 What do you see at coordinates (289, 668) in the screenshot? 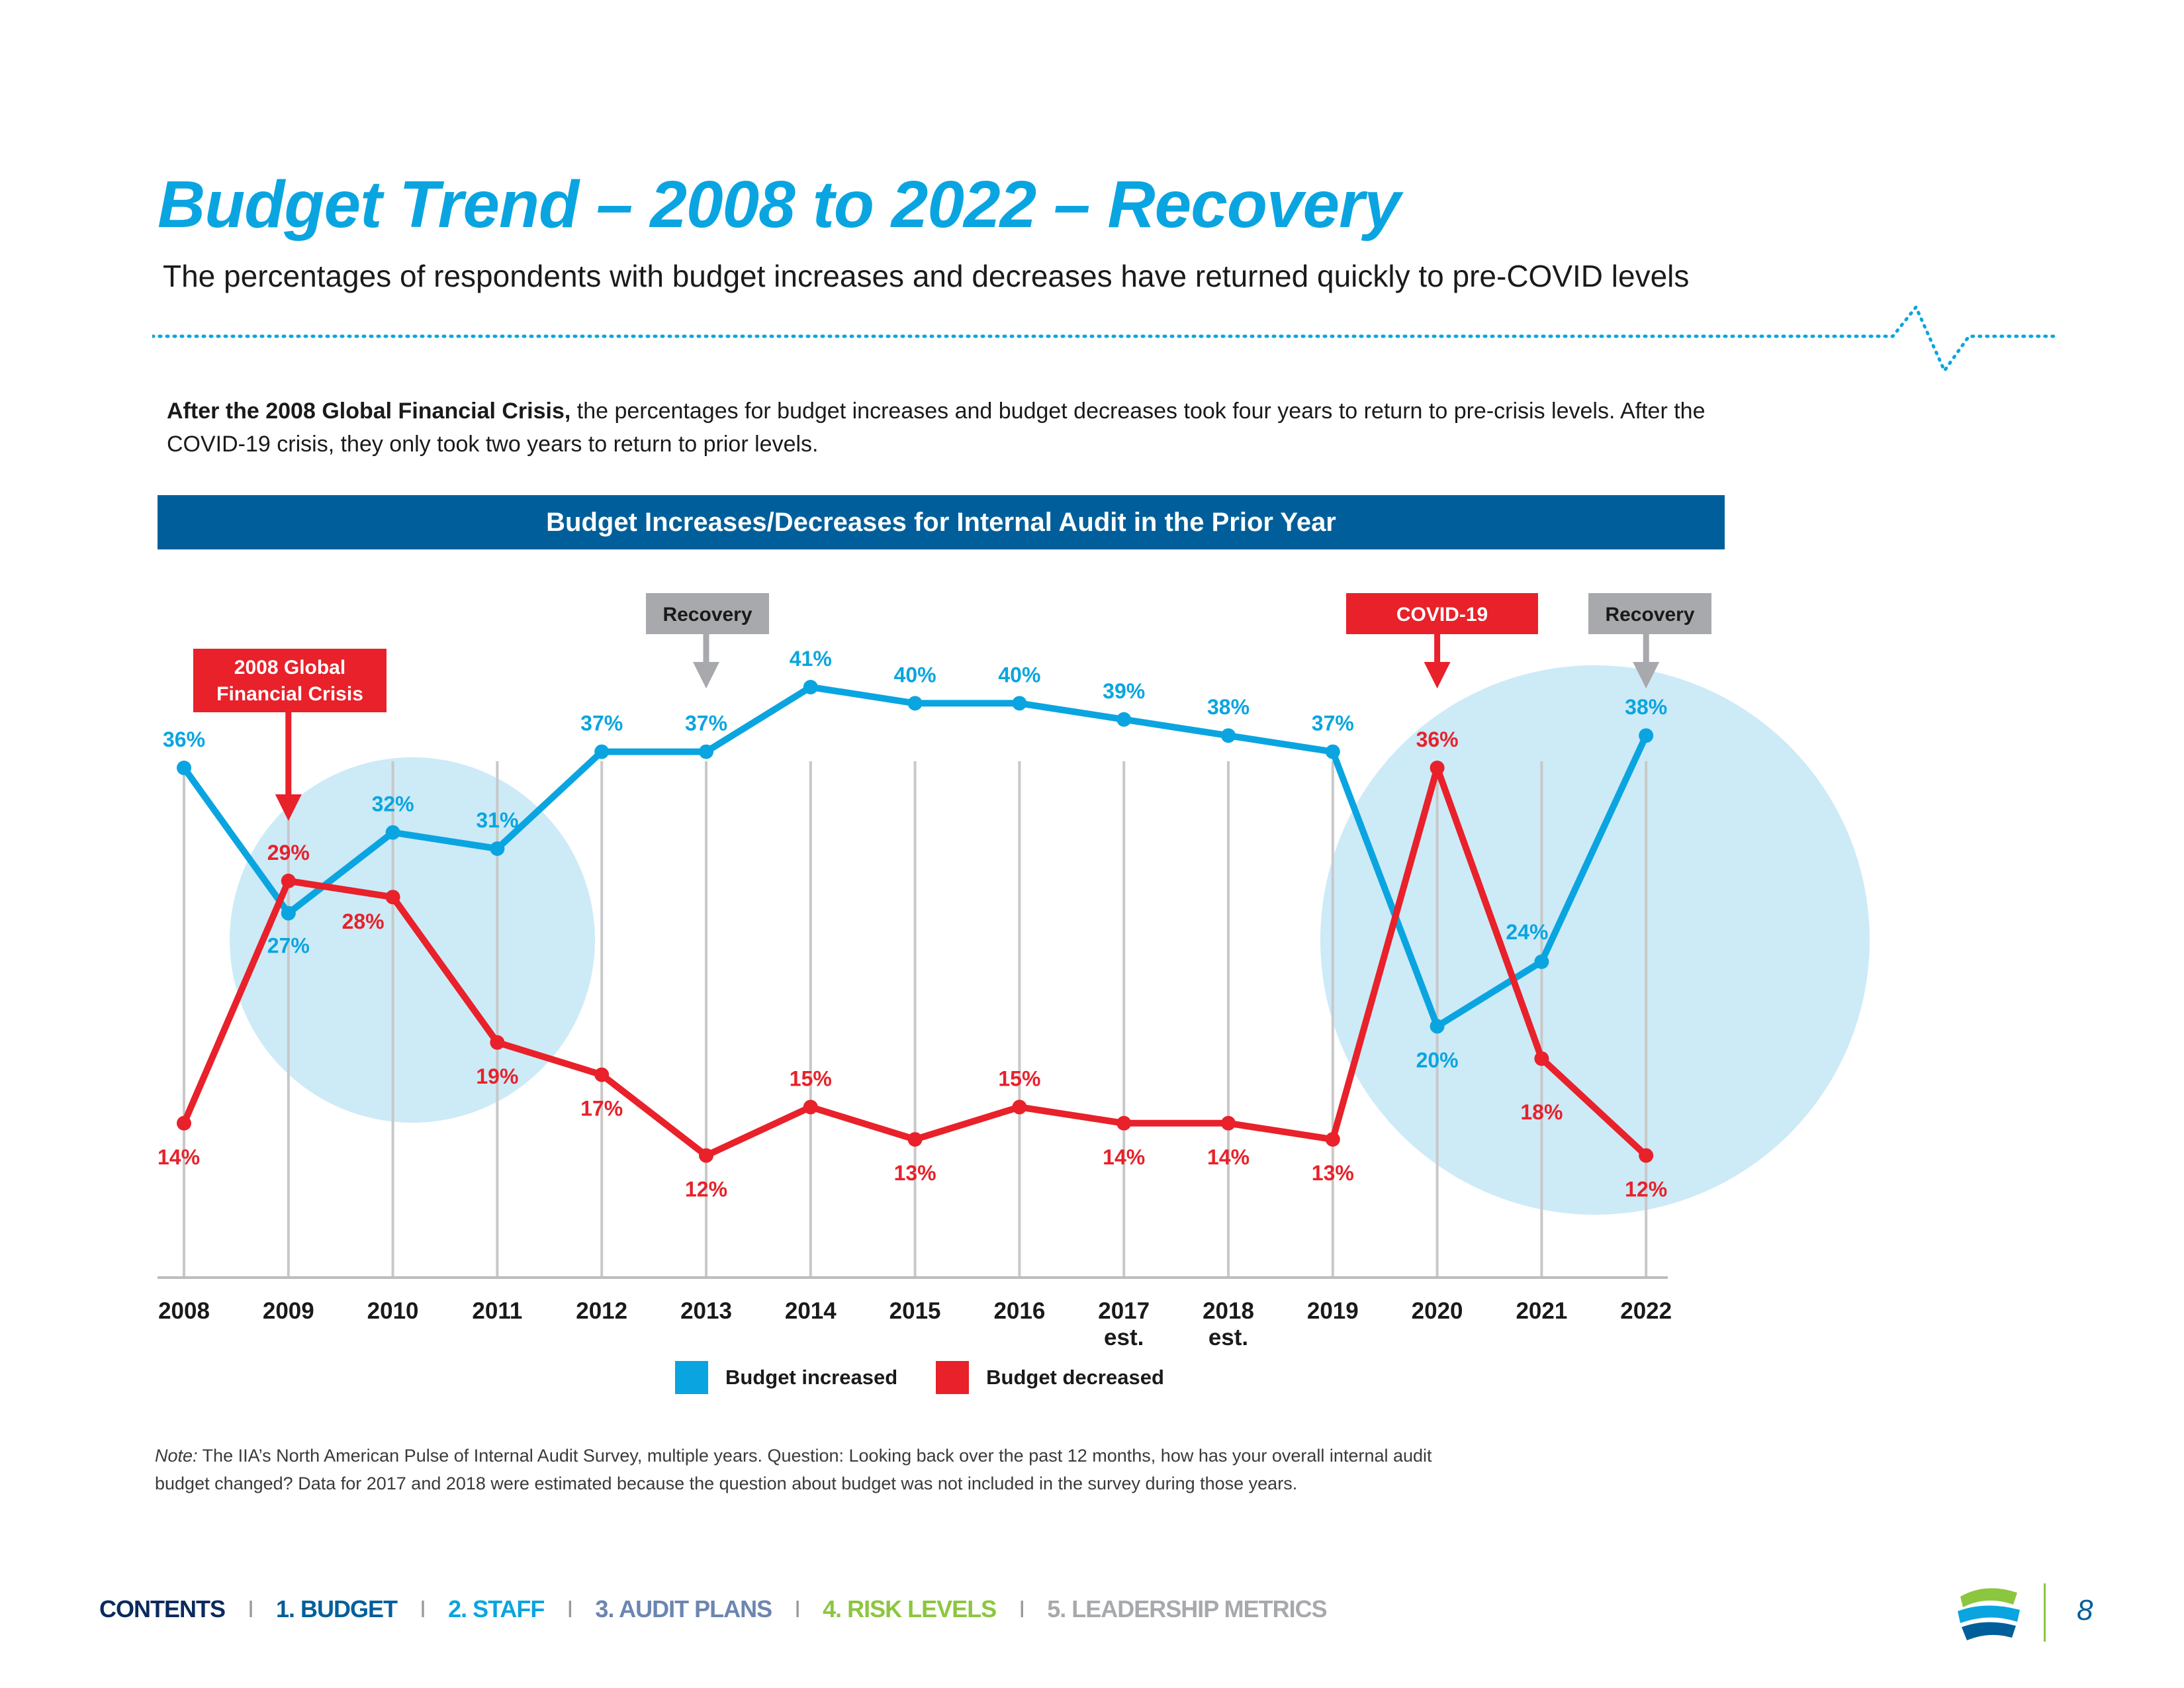
I see `annotation-label-line: 2008 Global` at bounding box center [289, 668].